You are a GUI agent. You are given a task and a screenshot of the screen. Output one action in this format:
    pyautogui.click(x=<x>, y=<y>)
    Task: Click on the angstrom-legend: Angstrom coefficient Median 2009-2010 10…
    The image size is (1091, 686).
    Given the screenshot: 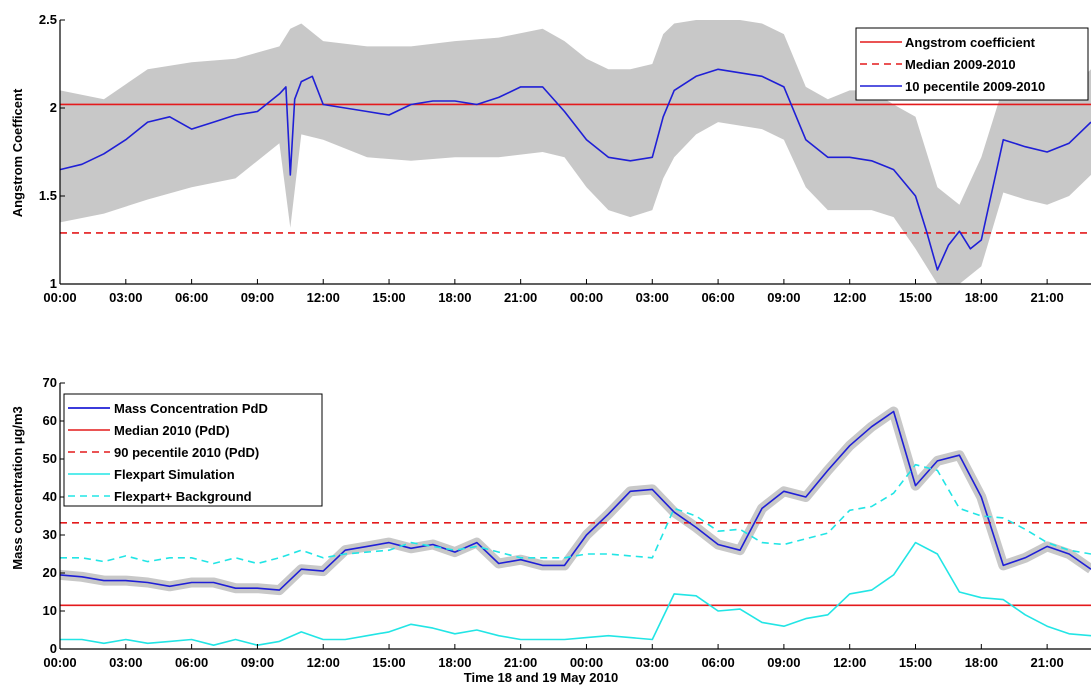 What is the action you would take?
    pyautogui.click(x=972, y=64)
    